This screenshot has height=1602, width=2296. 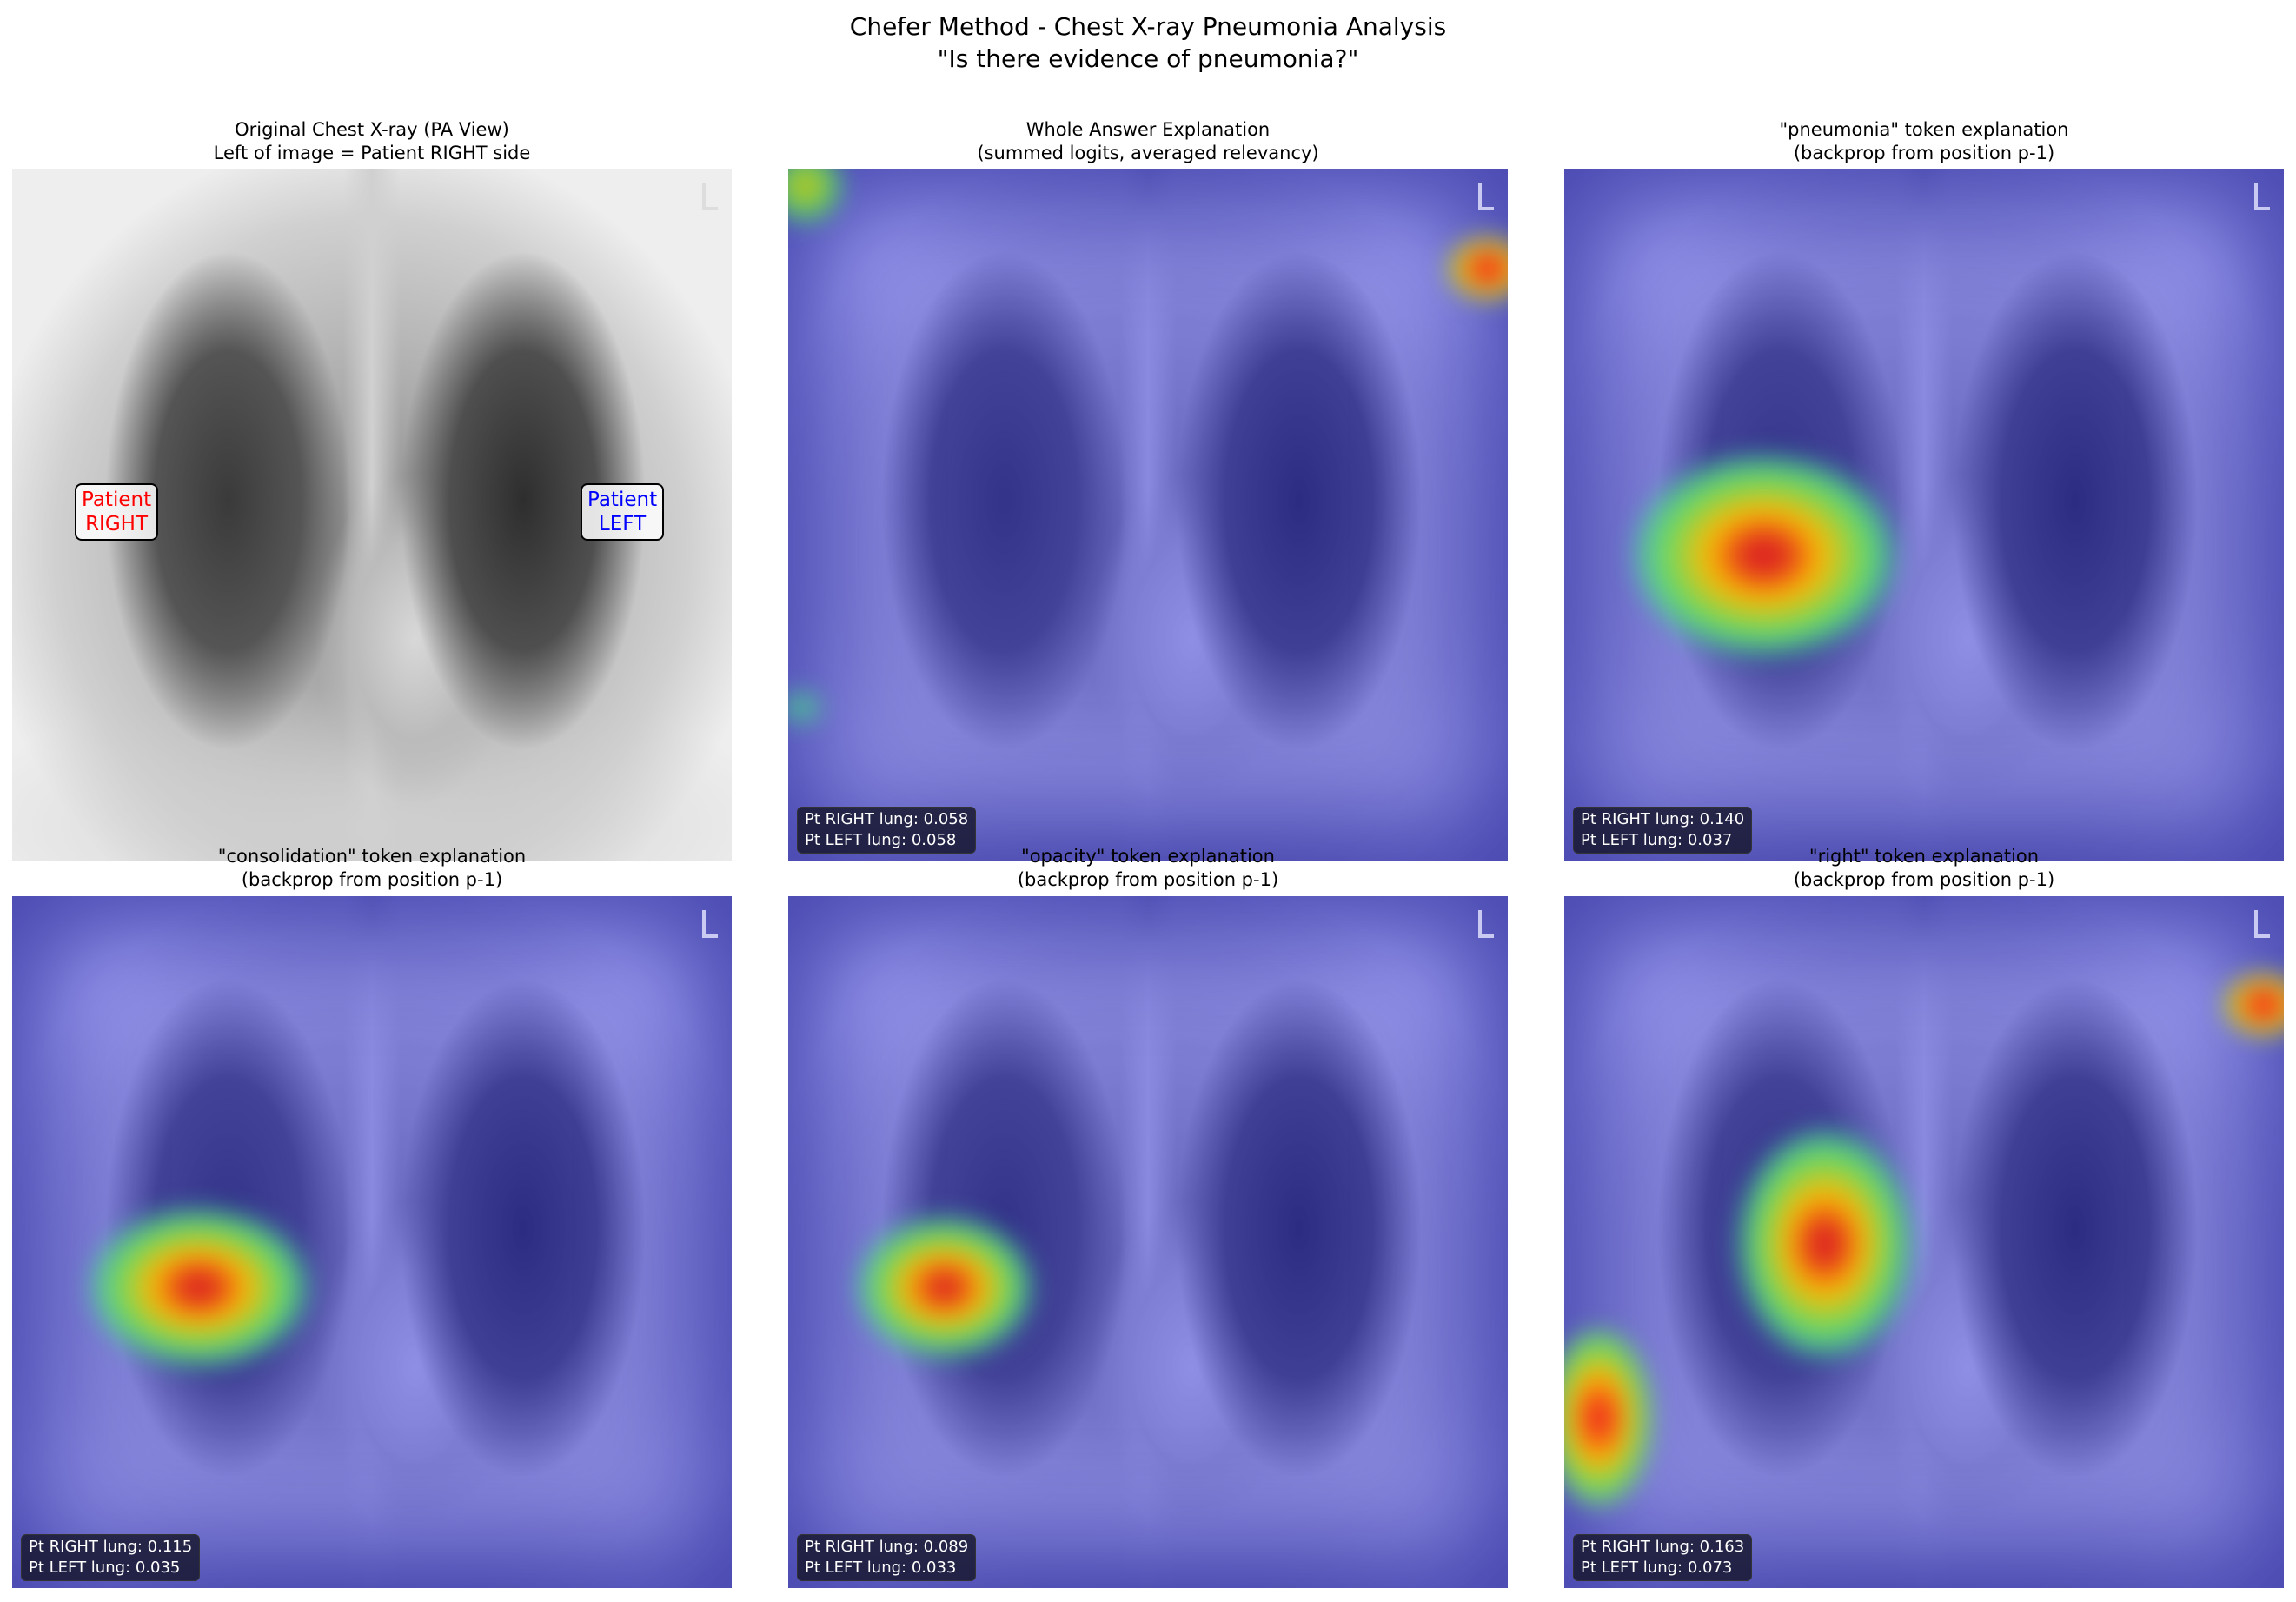 I want to click on opacity-token-heatmap-panel: Pt RIGHT lung: 0.089 Pt LEFT lung: 0.033, so click(x=1148, y=1242).